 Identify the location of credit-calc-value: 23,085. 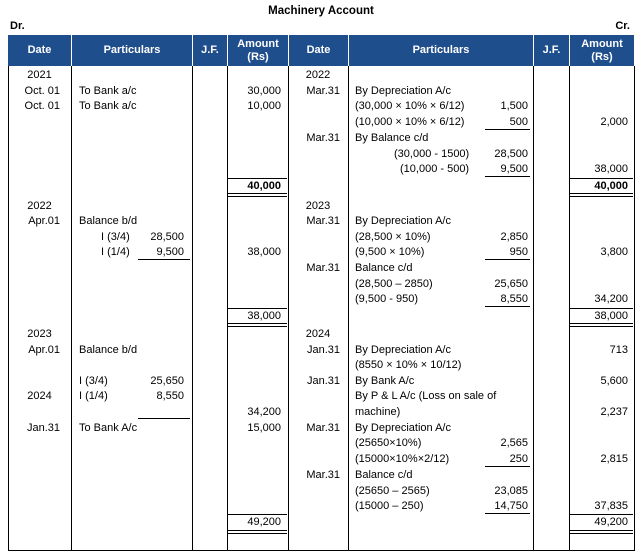
(511, 491).